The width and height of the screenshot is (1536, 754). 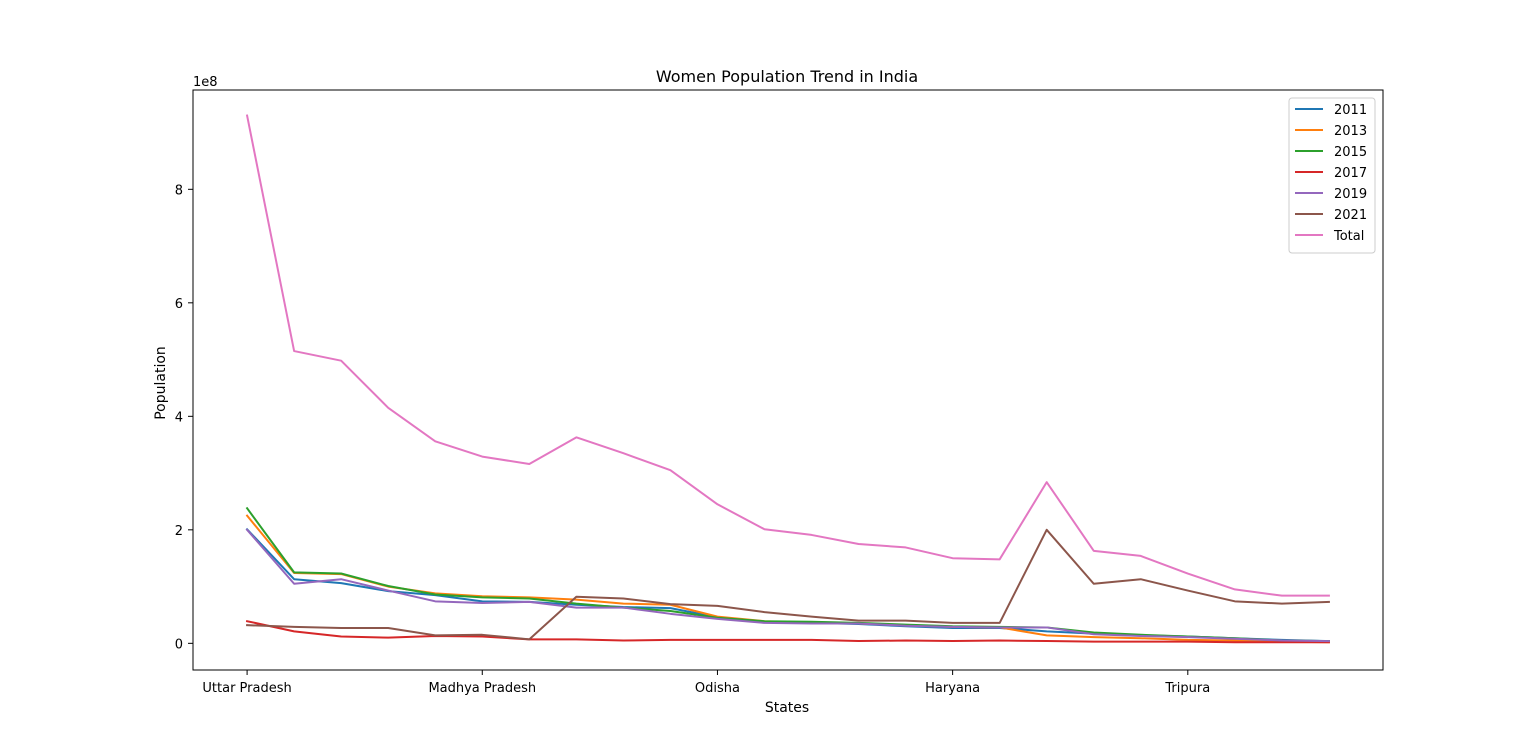 I want to click on x-tick-label: Haryana, so click(x=952, y=688).